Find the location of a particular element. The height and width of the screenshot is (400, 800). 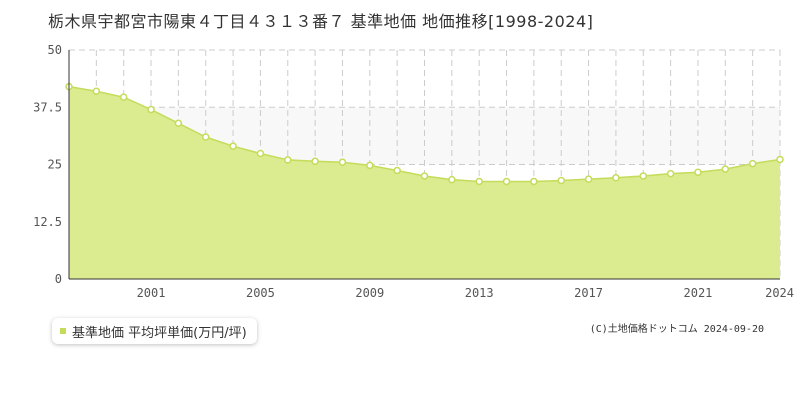

legend: 基準地価 平均坪単価(万円/坪) is located at coordinates (154, 331).